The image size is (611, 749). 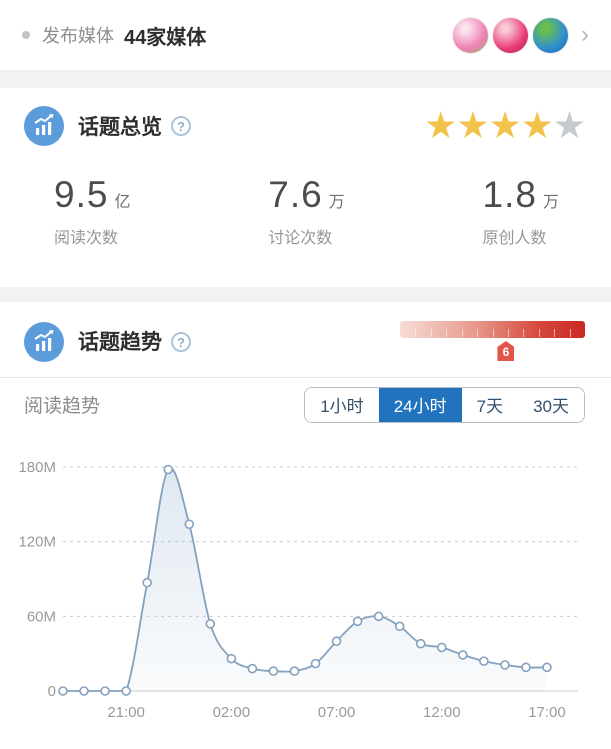 I want to click on chevron-right-icon: ›, so click(x=585, y=34).